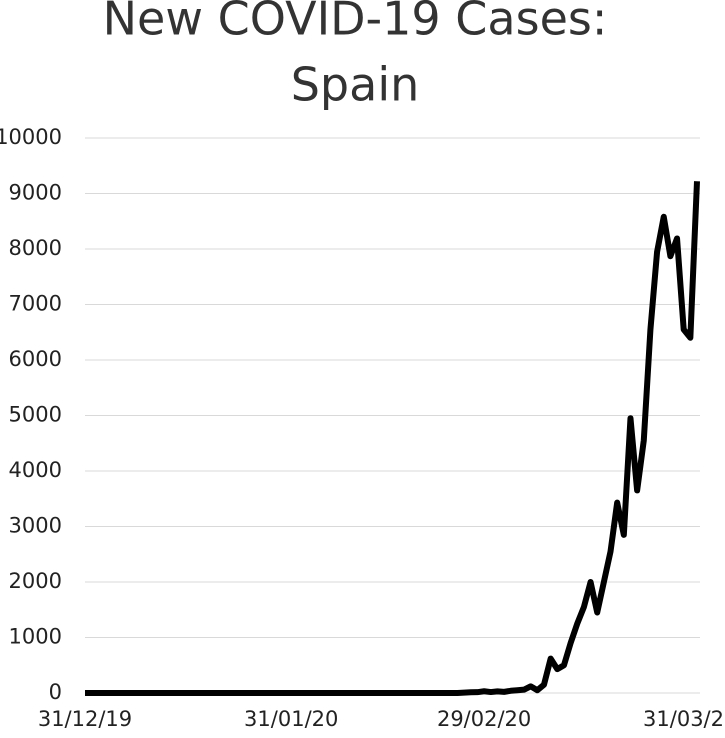  What do you see at coordinates (35, 526) in the screenshot?
I see `y-tick-label: 3000` at bounding box center [35, 526].